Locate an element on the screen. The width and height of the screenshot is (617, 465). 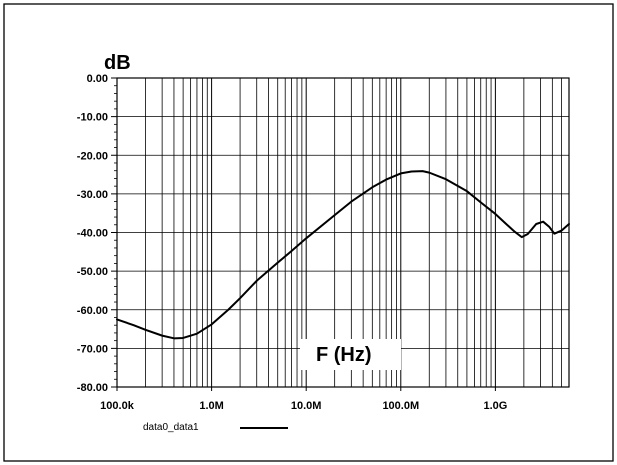
y-tick-label: -70.00 is located at coordinates (92, 349).